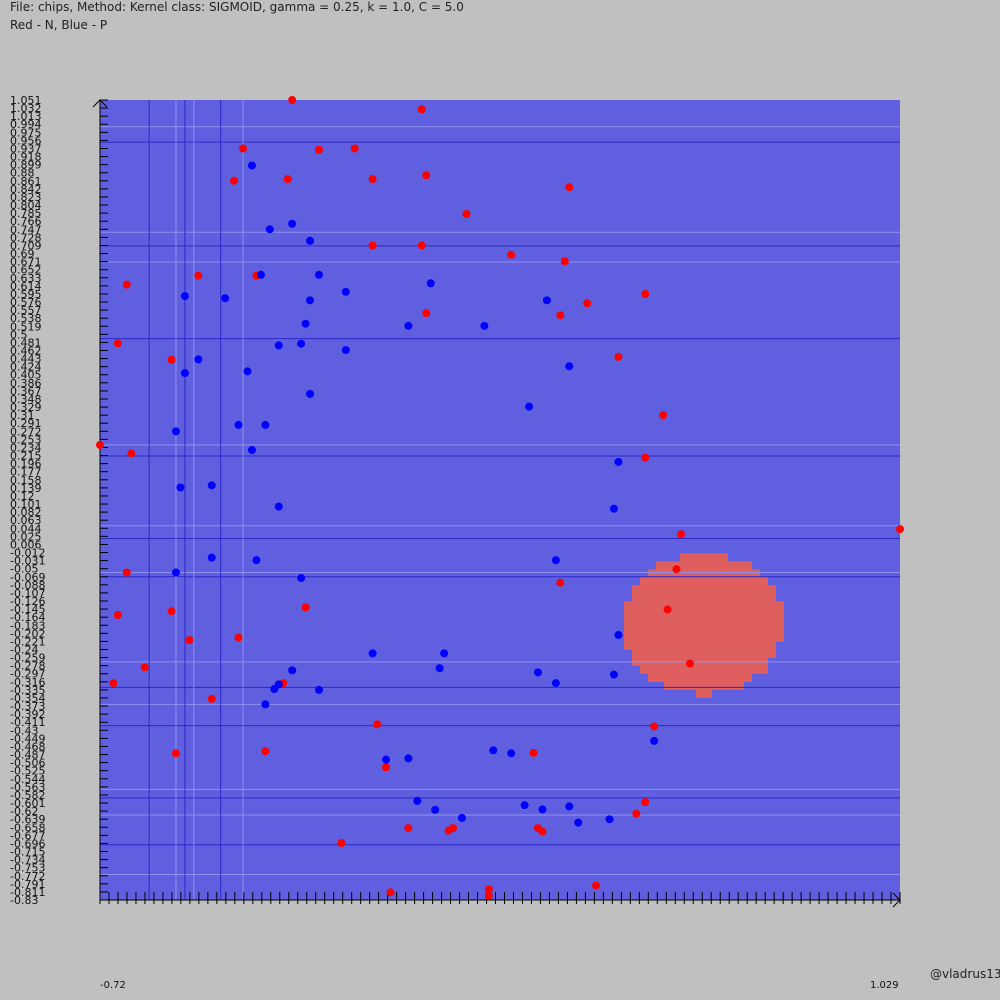 Image resolution: width=1000 pixels, height=1000 pixels. Describe the element at coordinates (26, 205) in the screenshot. I see `y-tick-label: 0.804` at that location.